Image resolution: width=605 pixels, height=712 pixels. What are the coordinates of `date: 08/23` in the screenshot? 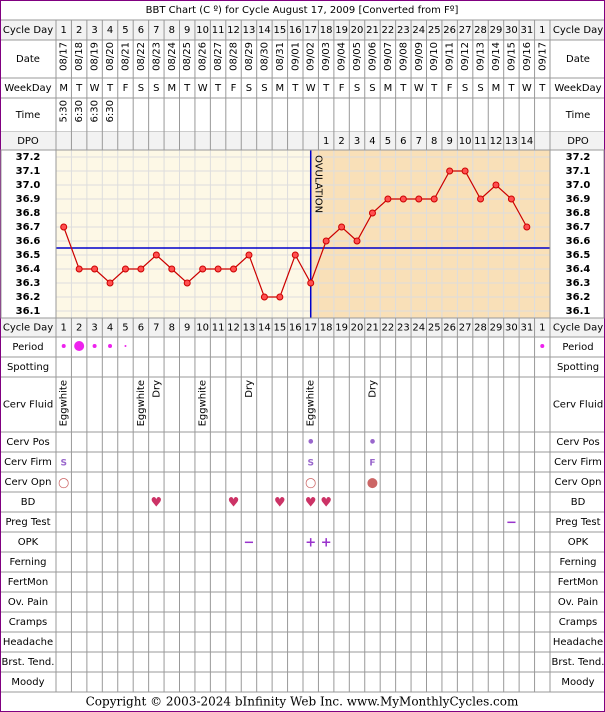 It's located at (156, 56).